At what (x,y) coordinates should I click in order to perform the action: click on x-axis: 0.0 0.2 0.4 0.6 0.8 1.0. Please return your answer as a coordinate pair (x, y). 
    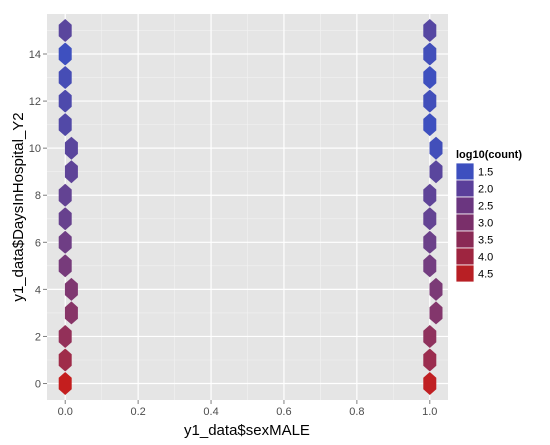
    Looking at the image, I should click on (247, 409).